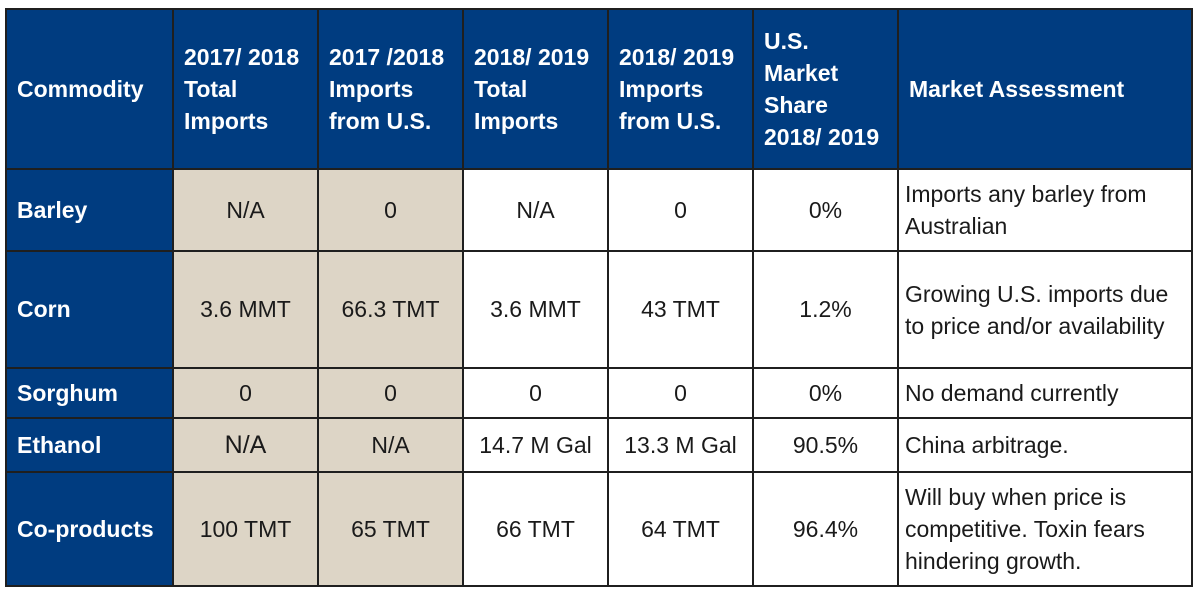 The height and width of the screenshot is (590, 1196). Describe the element at coordinates (825, 445) in the screenshot. I see `table-cell: 90.5%` at that location.